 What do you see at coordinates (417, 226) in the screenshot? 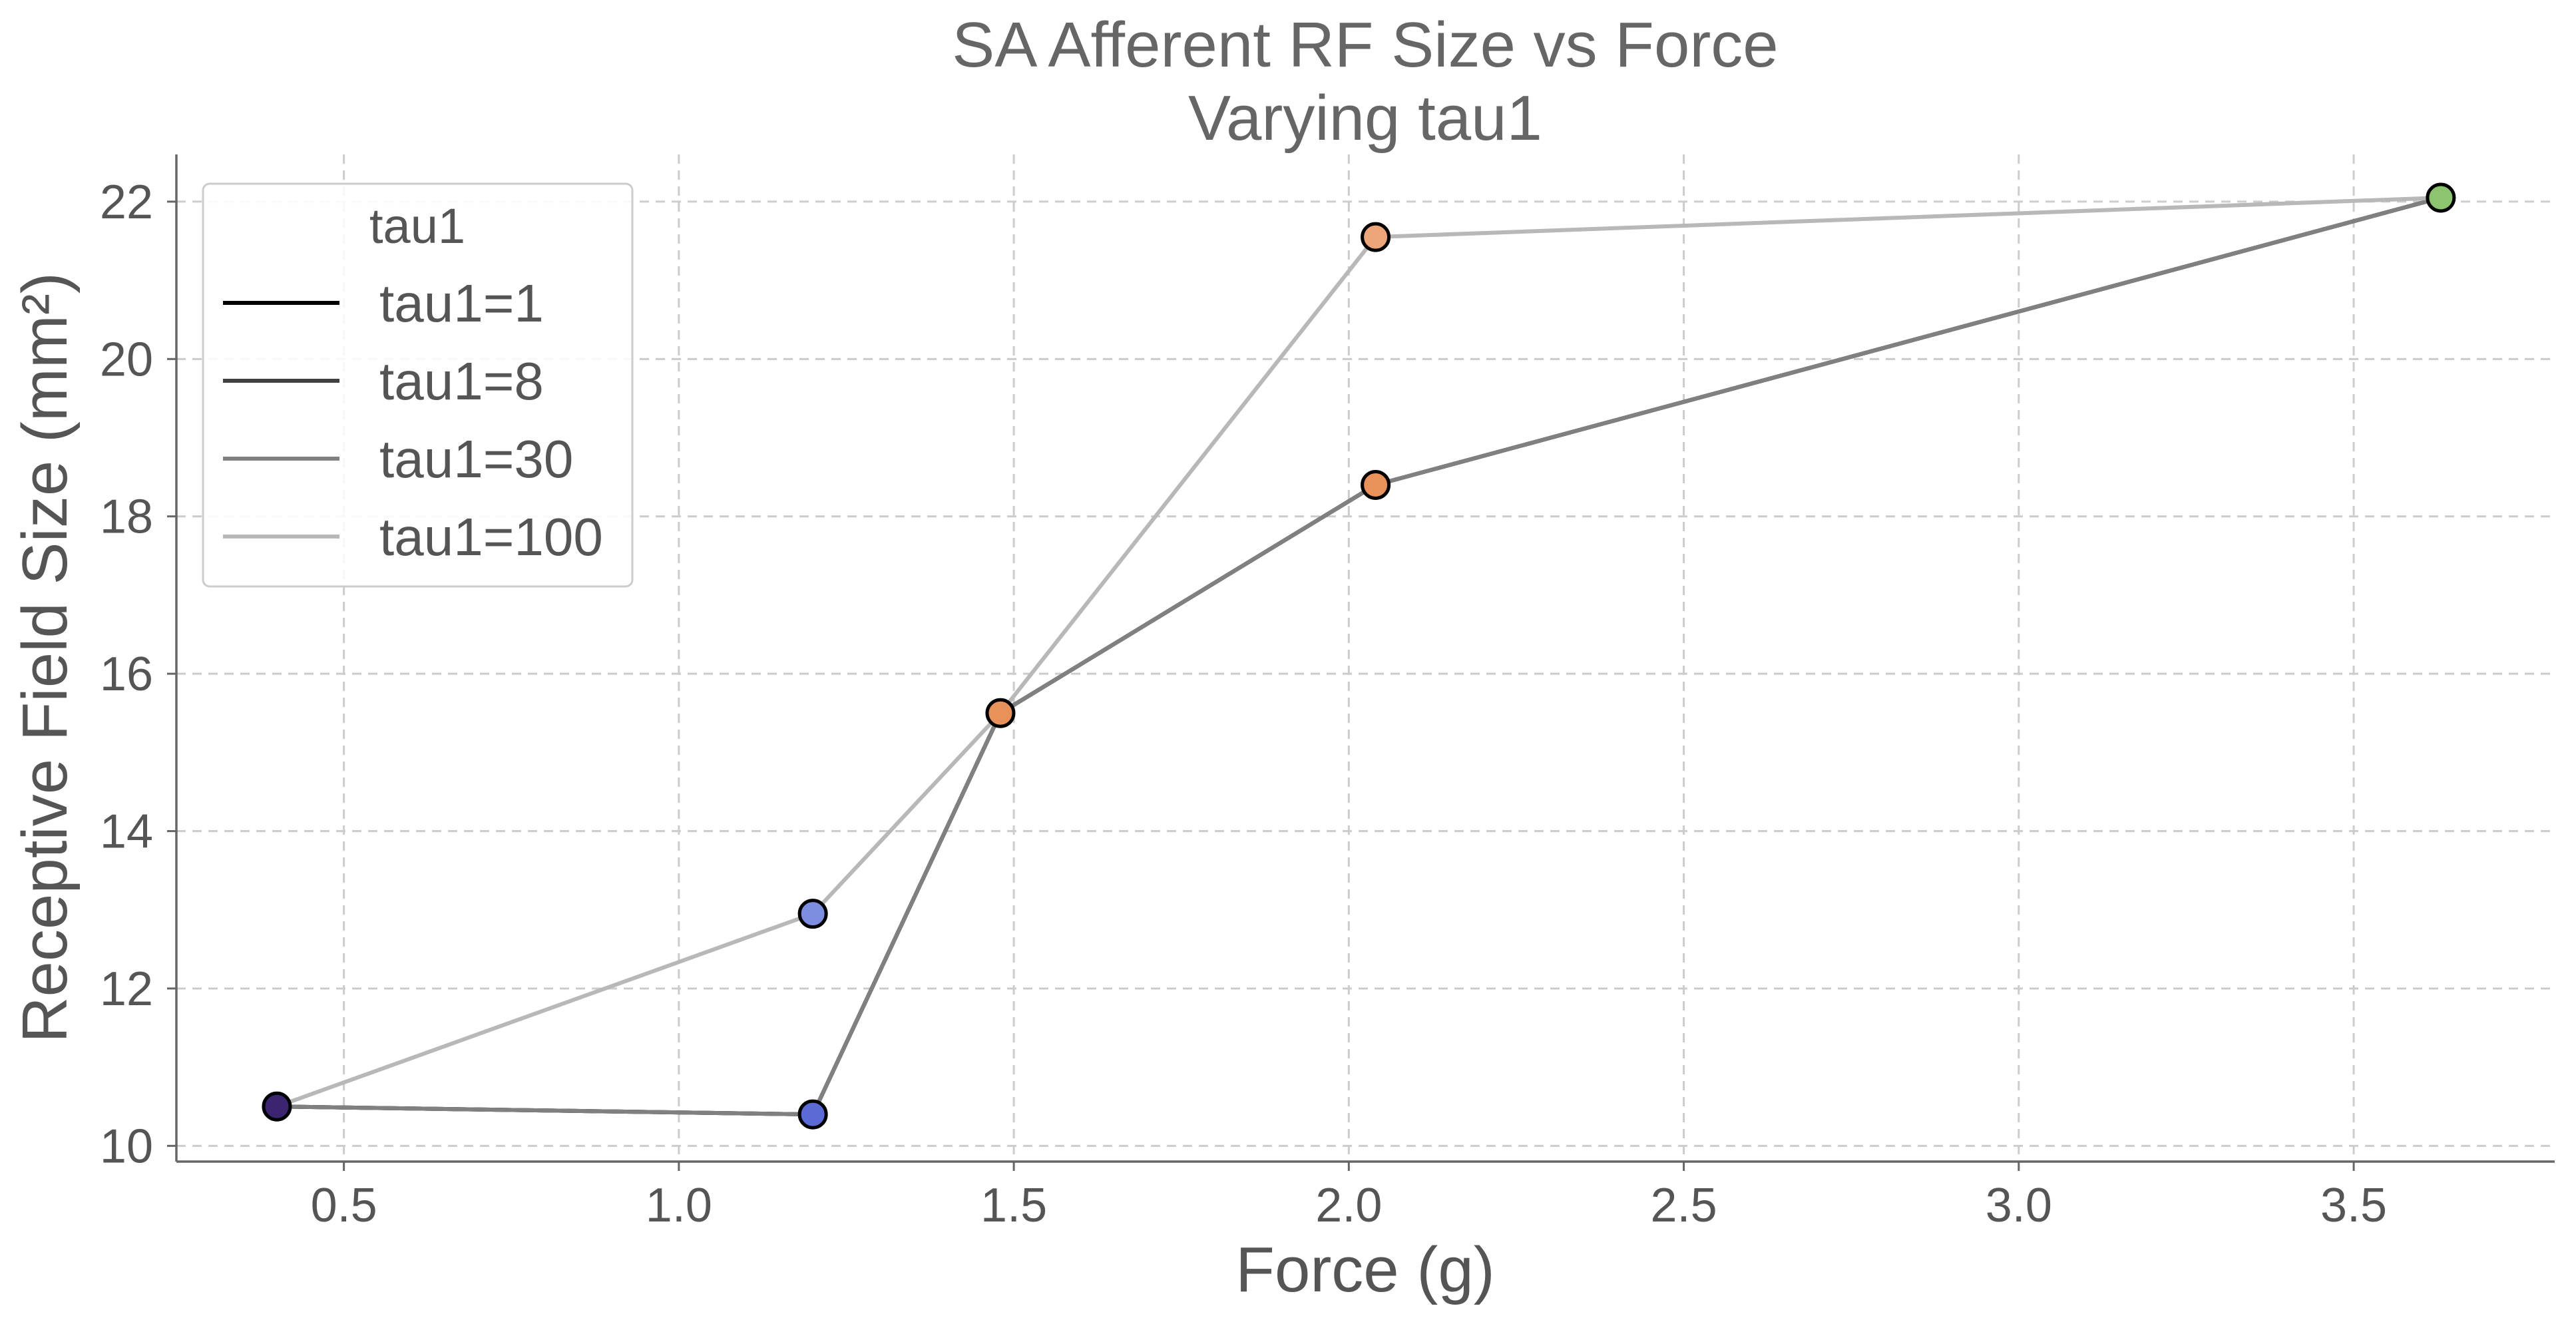
I see `legend-title: tau1` at bounding box center [417, 226].